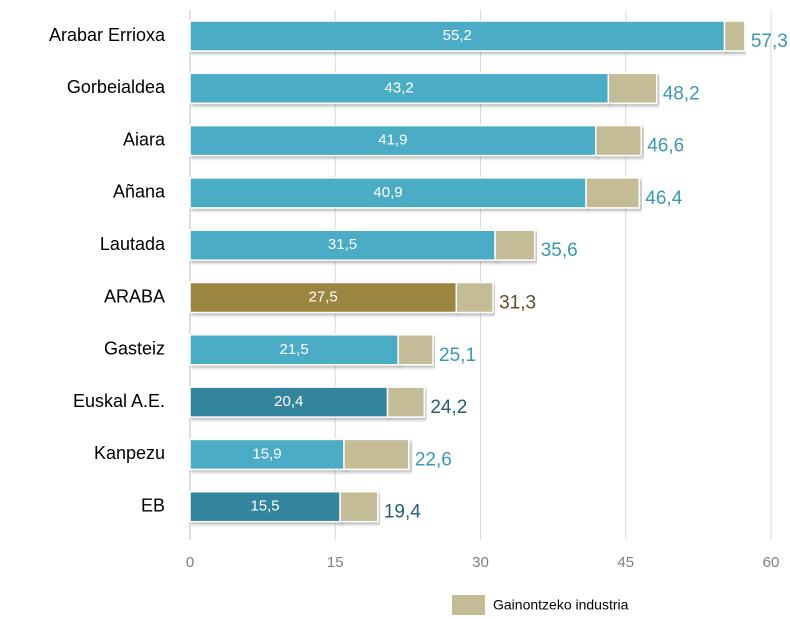 The width and height of the screenshot is (790, 619). I want to click on y-tick-label: Arabar Errioxa, so click(107, 35).